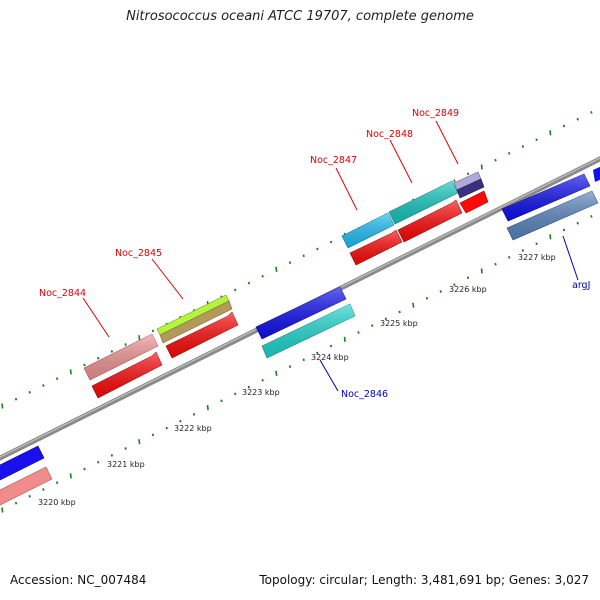 This screenshot has width=600, height=600. What do you see at coordinates (22, 463) in the screenshot?
I see `gene-arrow-left-blue` at bounding box center [22, 463].